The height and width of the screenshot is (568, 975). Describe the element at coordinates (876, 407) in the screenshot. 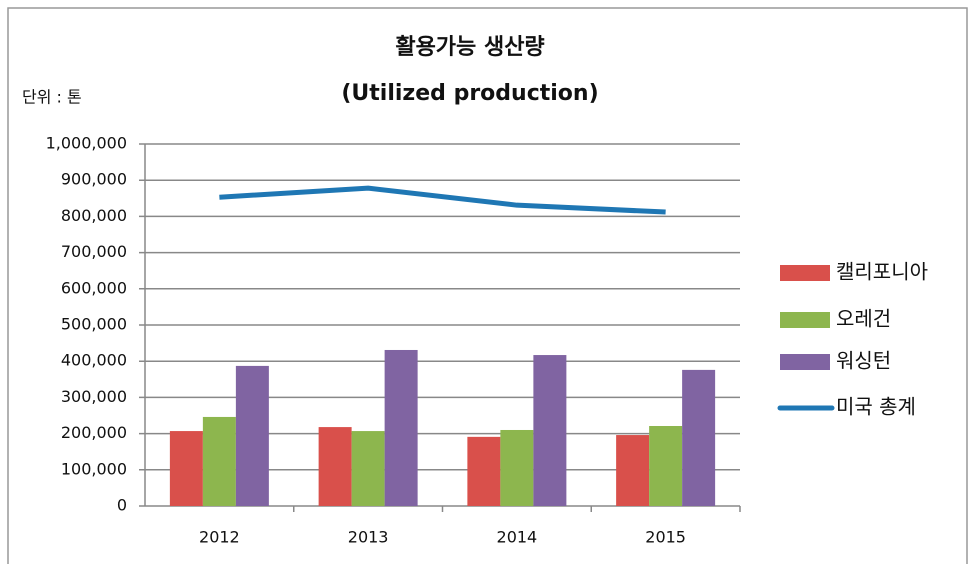

I see `legend-label: 미국 총계` at that location.